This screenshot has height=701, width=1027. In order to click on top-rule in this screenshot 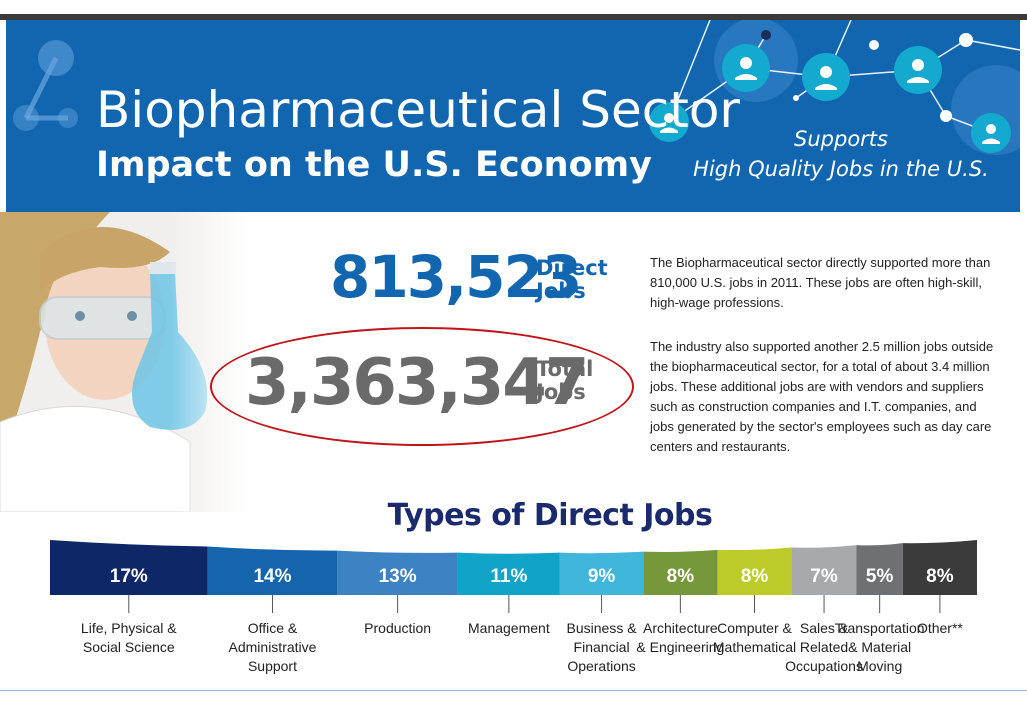, I will do `click(513, 17)`.